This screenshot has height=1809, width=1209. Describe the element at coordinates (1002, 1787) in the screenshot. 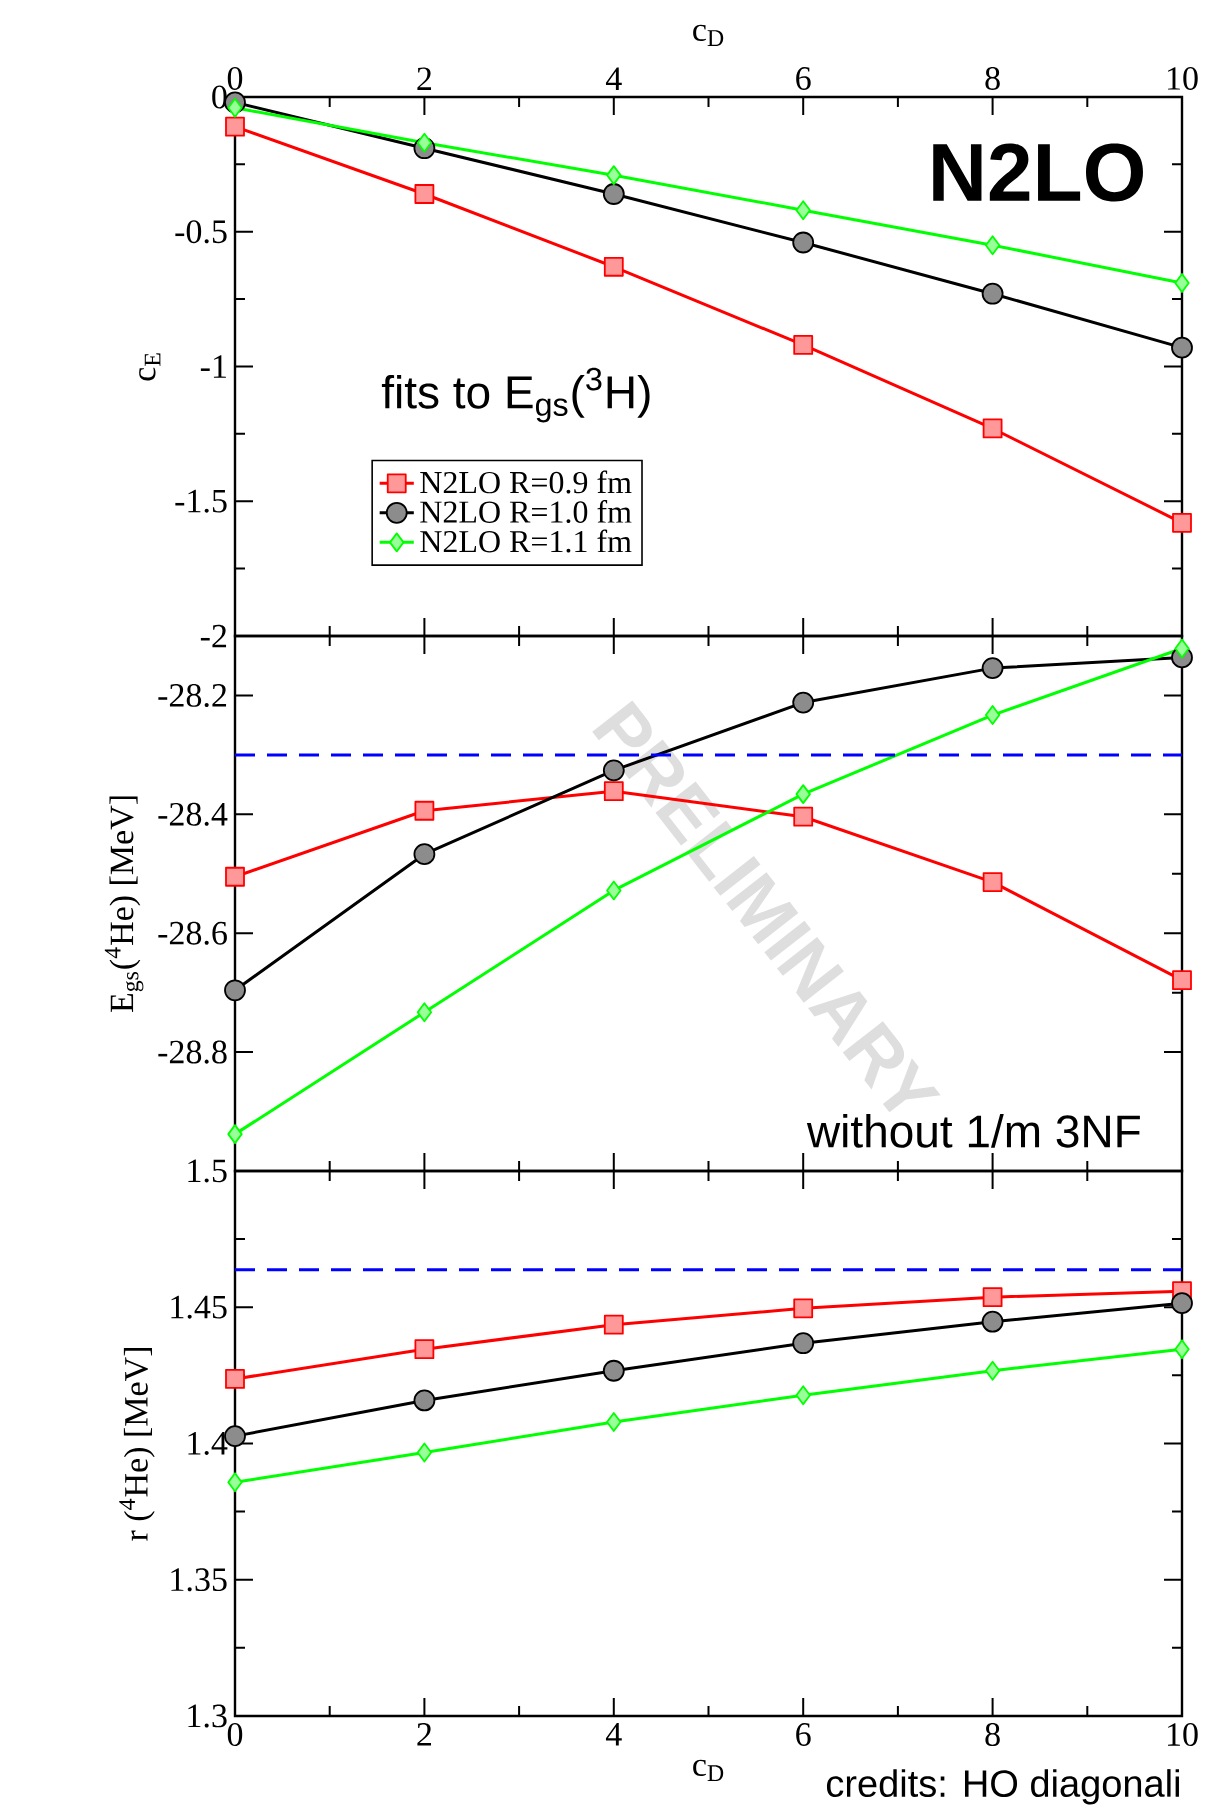

I see `text: credits: HO diagonali` at that location.